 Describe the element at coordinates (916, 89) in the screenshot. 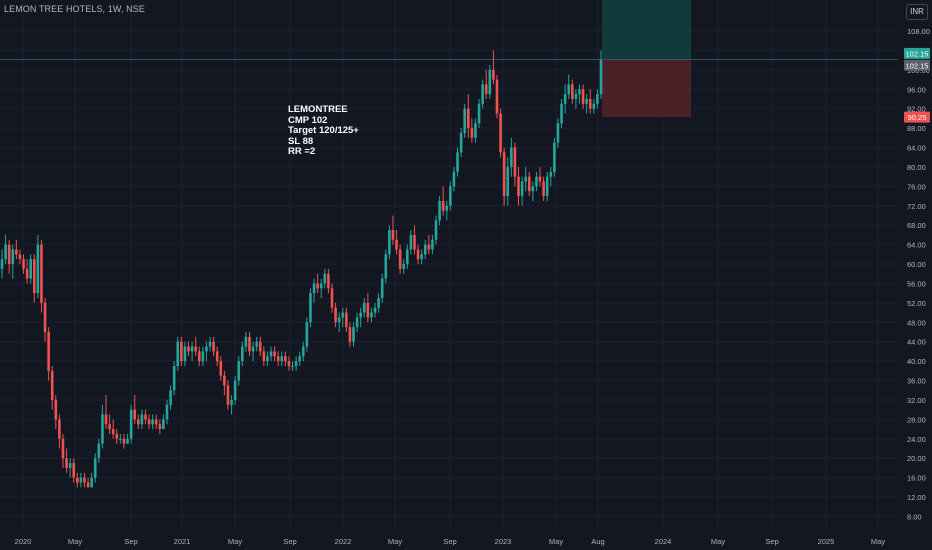

I see `price-tick-label: 96.00` at that location.